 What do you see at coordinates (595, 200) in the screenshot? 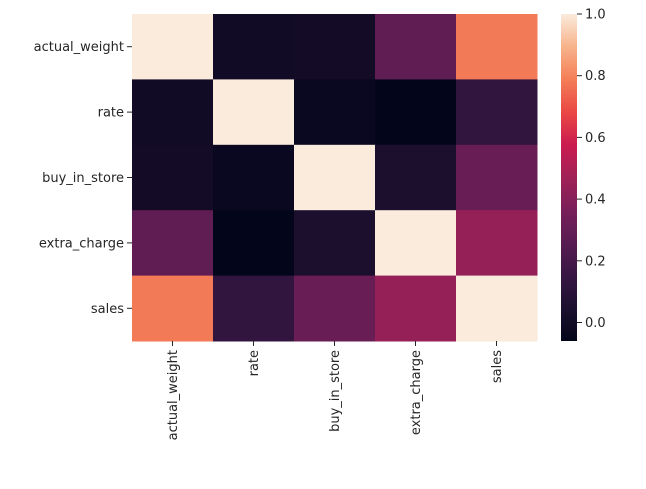
I see `colorbar-tick-label: 0.4` at bounding box center [595, 200].